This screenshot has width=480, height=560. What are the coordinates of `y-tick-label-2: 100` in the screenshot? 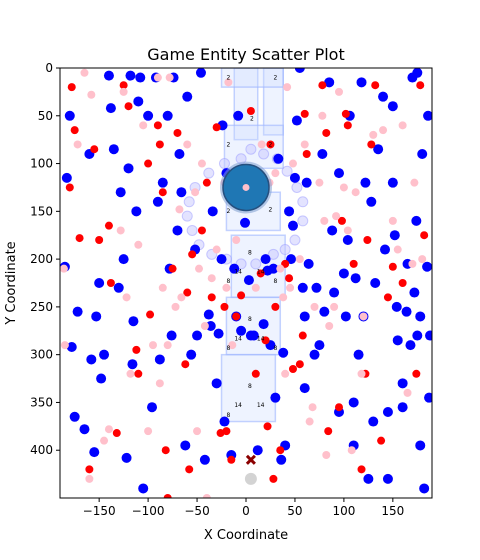 It's located at (41, 164).